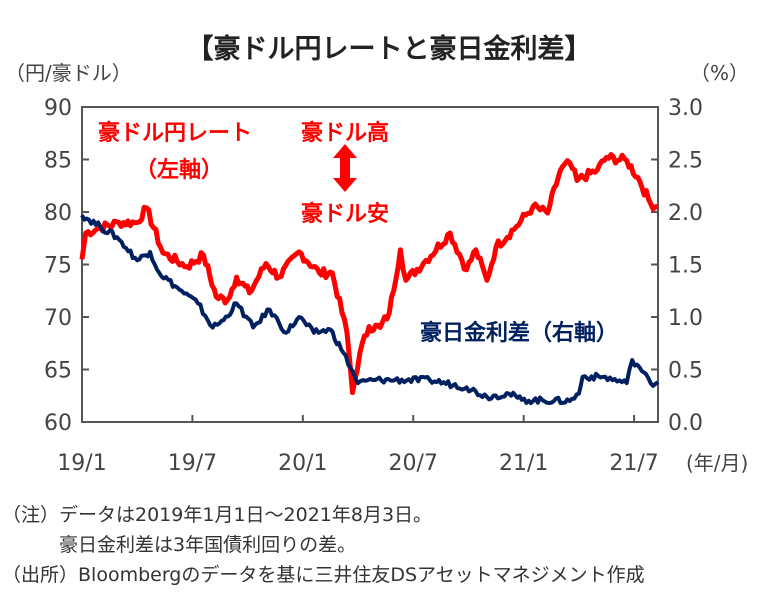 The width and height of the screenshot is (778, 599). I want to click on spread-series-label: 豪日金利差（右軸）, so click(519, 333).